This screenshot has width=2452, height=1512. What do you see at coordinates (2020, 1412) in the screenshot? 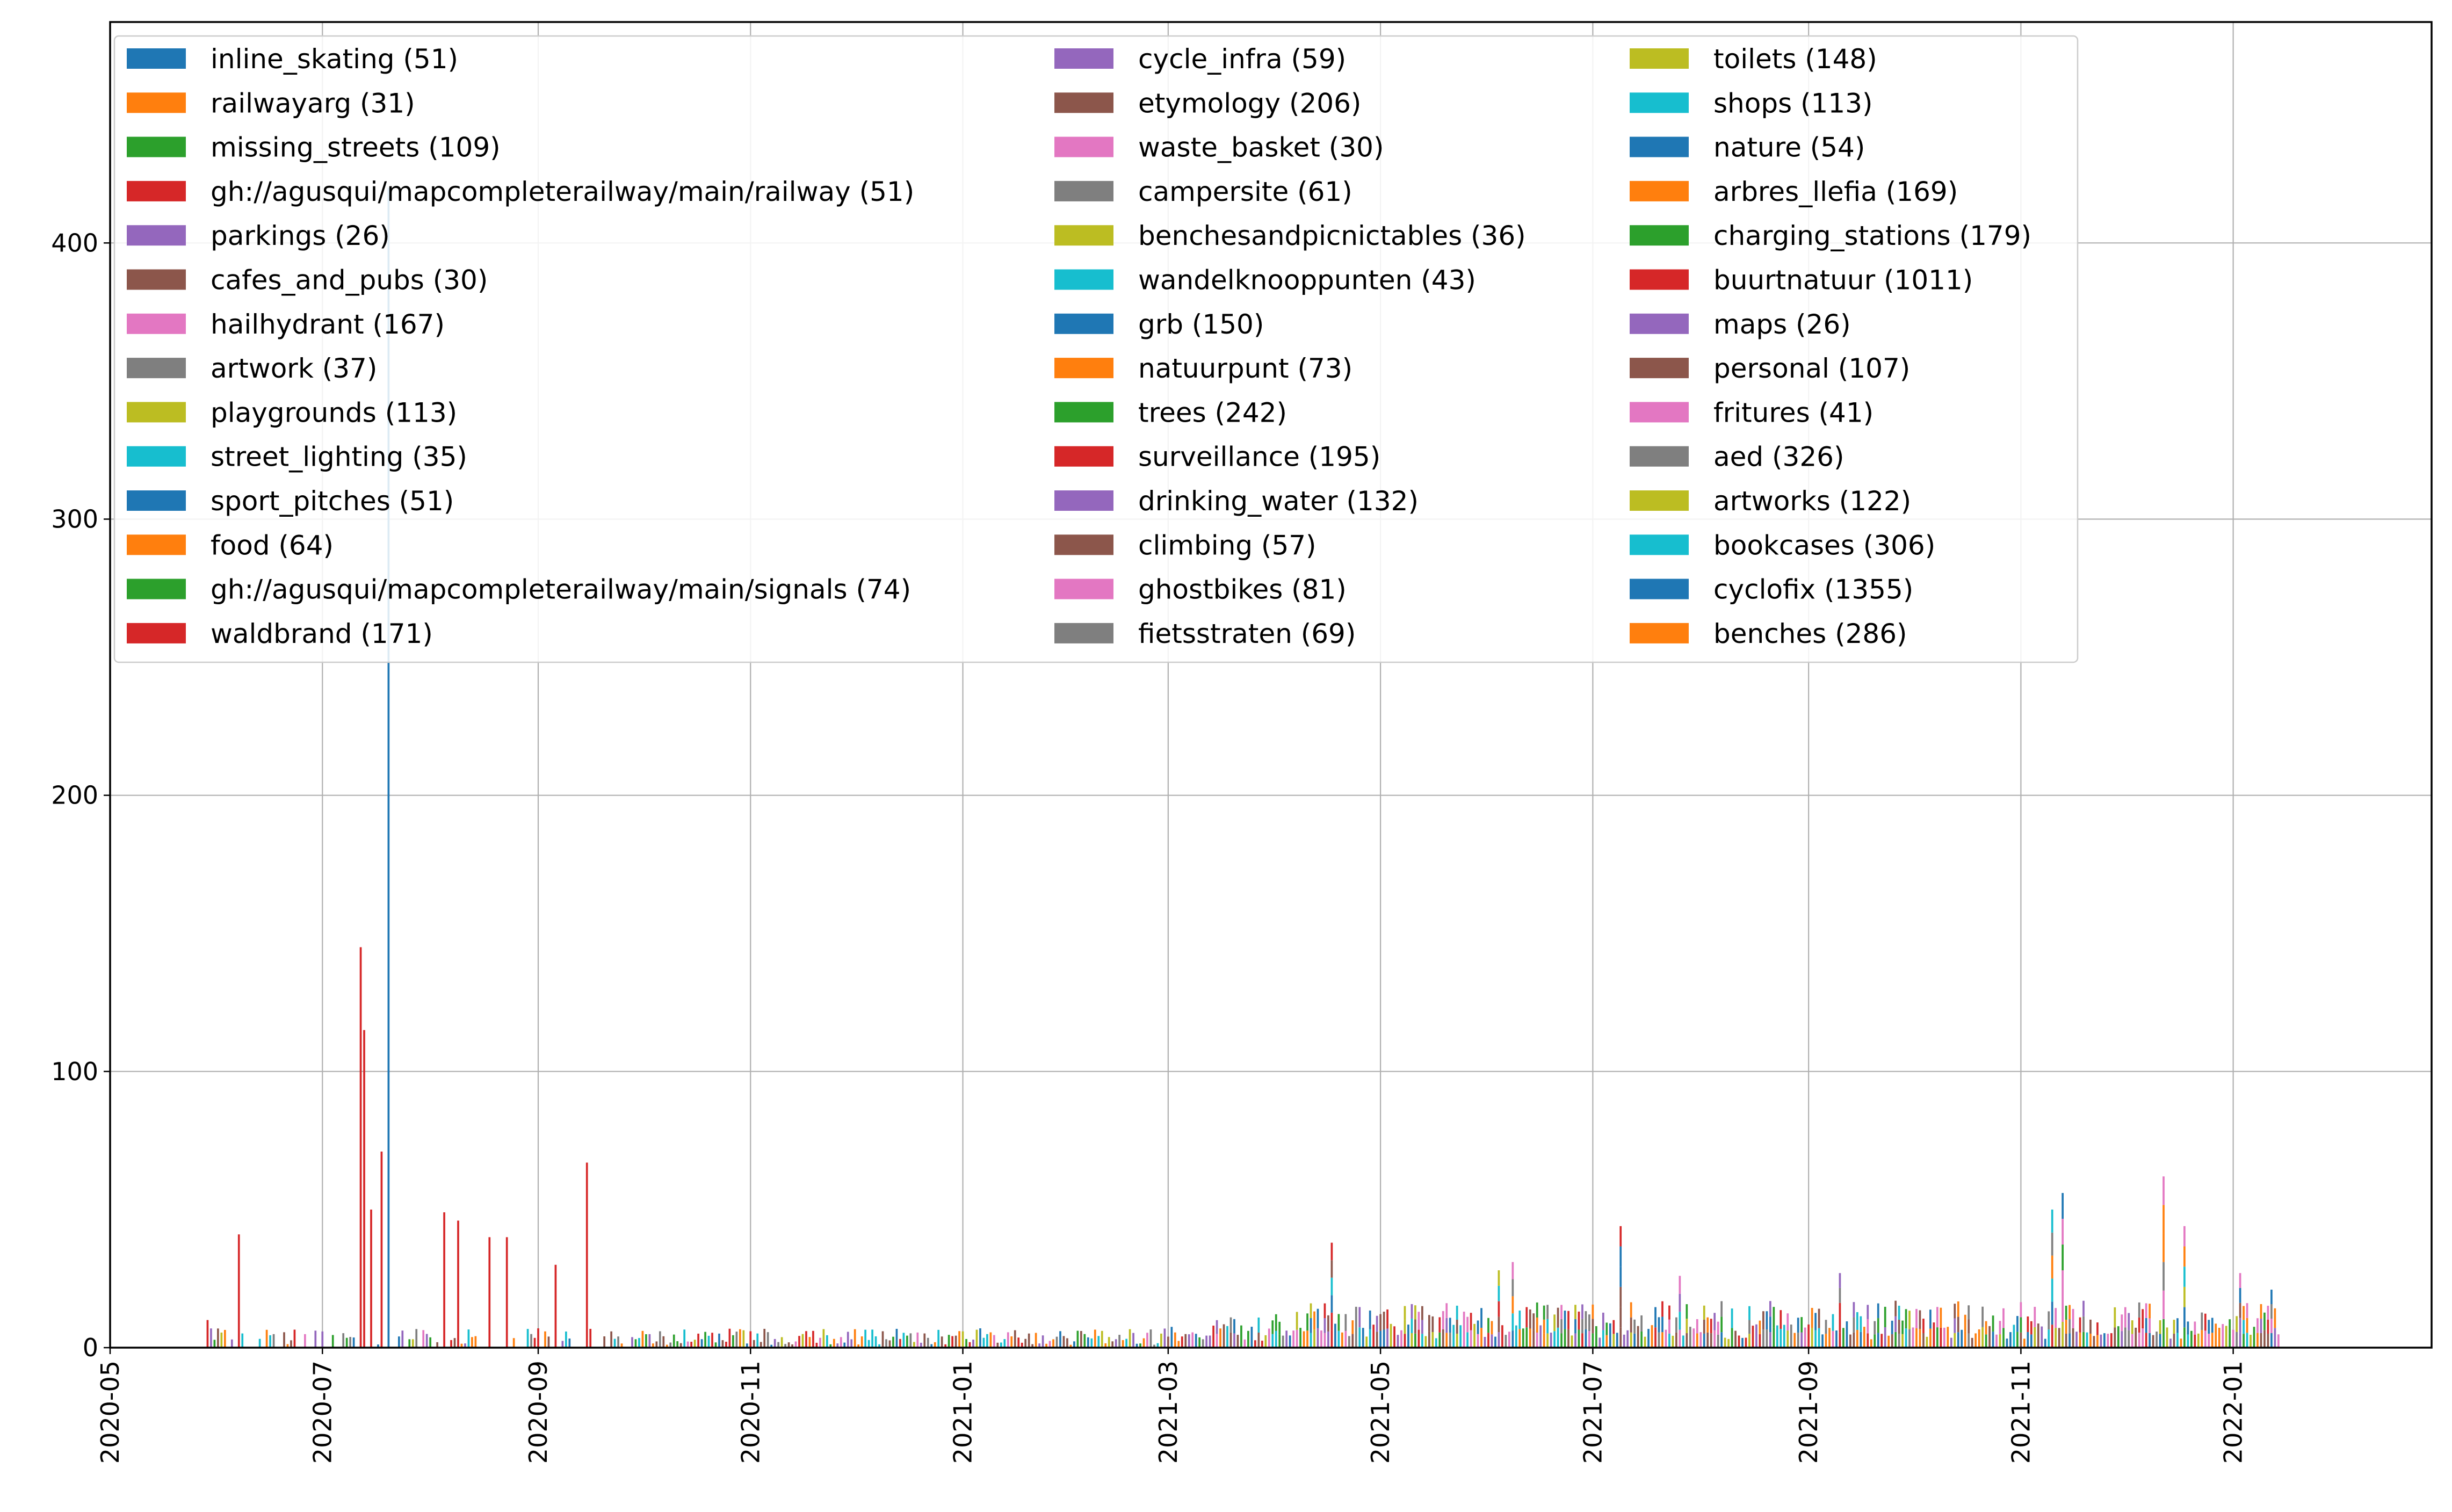
I see `x-tick-label: 2021-11` at bounding box center [2020, 1412].